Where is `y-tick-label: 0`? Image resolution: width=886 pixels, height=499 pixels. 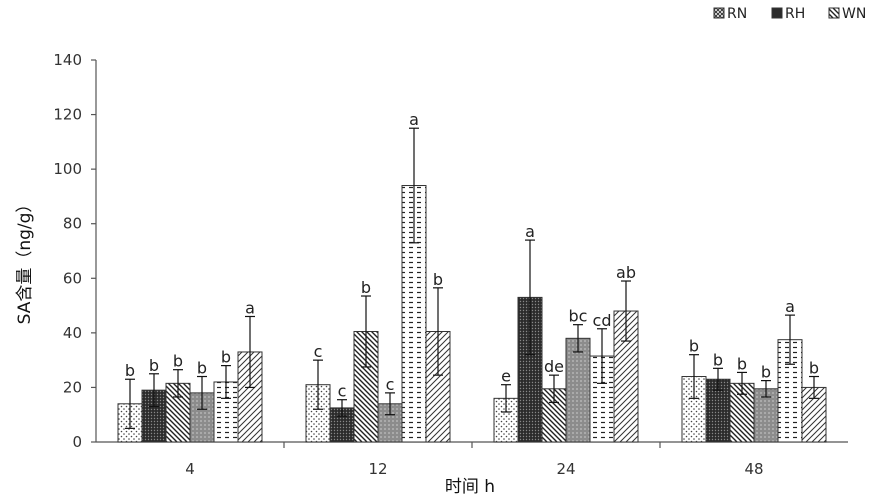 y-tick-label: 0 is located at coordinates (77, 442).